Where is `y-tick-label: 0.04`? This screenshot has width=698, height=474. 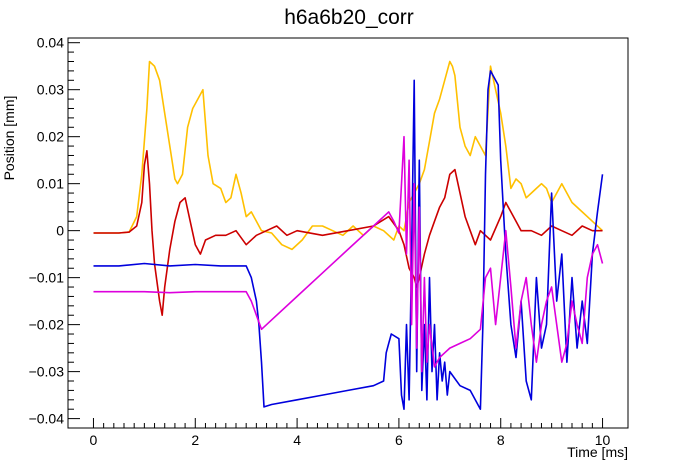
y-tick-label: 0.04 is located at coordinates (50, 43).